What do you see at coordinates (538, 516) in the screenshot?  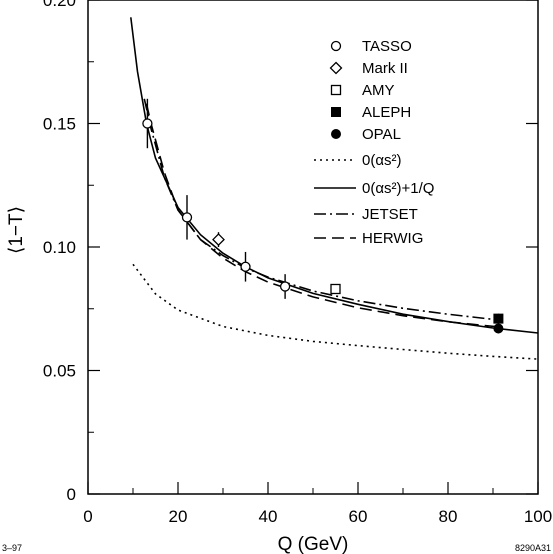 I see `x-tick-label: 100` at bounding box center [538, 516].